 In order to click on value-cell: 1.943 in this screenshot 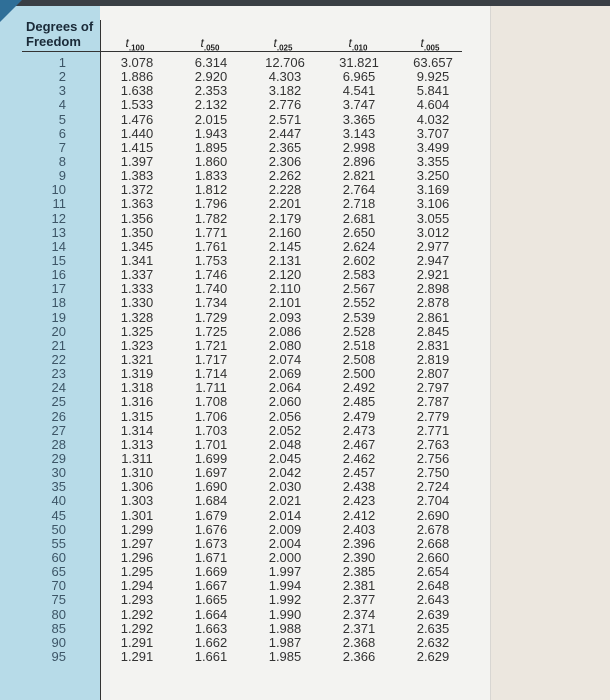, I will do `click(211, 133)`.